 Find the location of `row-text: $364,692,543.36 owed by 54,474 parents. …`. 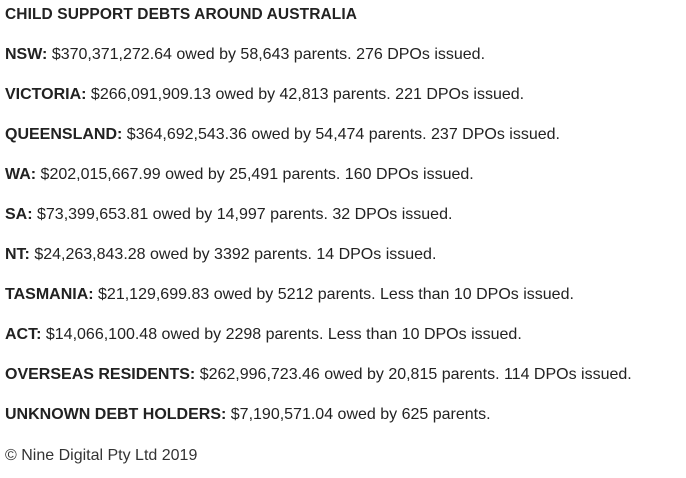

row-text: $364,692,543.36 owed by 54,474 parents. … is located at coordinates (341, 134).